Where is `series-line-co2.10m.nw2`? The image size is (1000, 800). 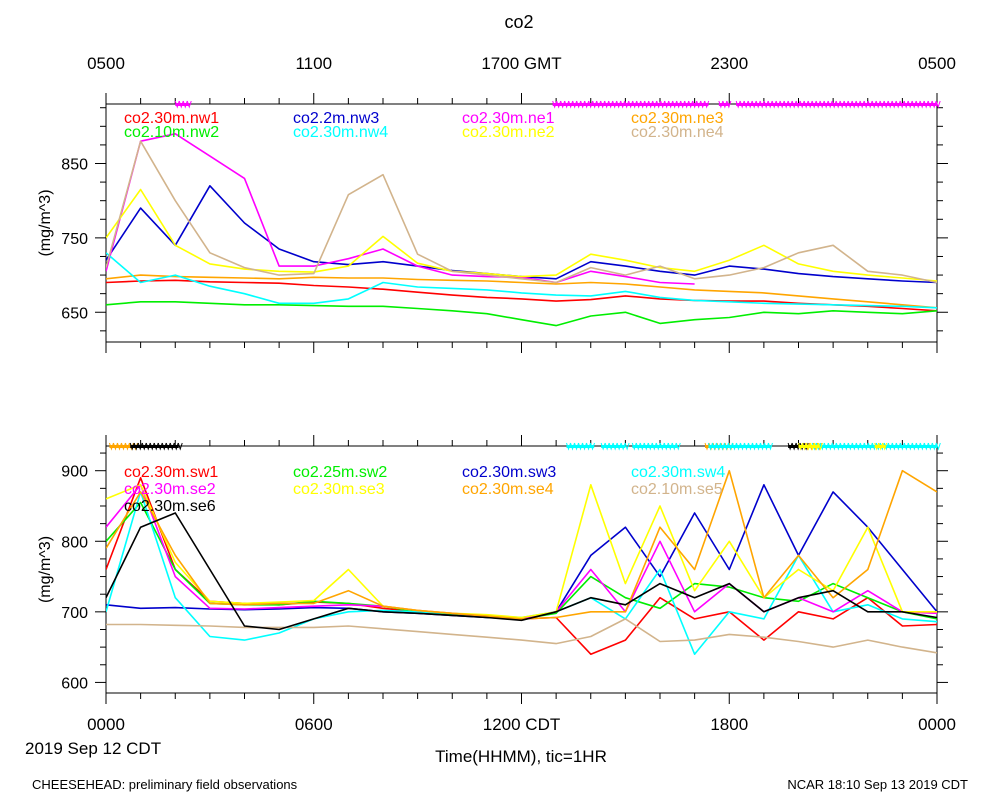
series-line-co2.10m.nw2 is located at coordinates (521, 314).